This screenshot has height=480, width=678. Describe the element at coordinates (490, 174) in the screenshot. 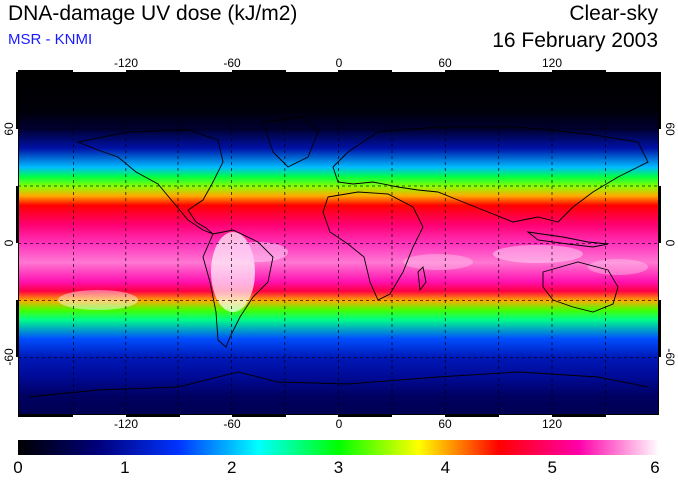

I see `coast-europe-asia` at that location.